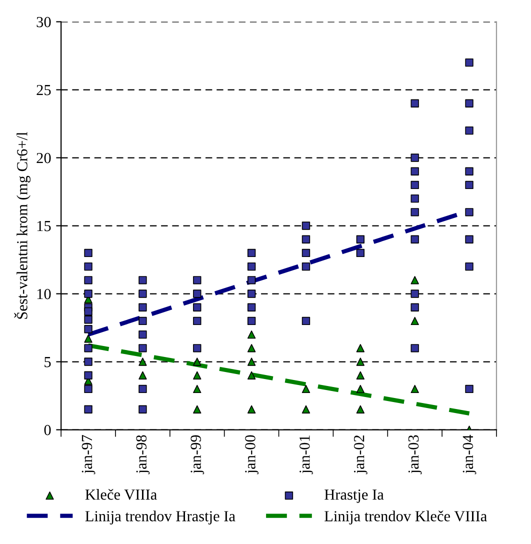  I want to click on legend-label: Kleče VIIIa, so click(121, 494).